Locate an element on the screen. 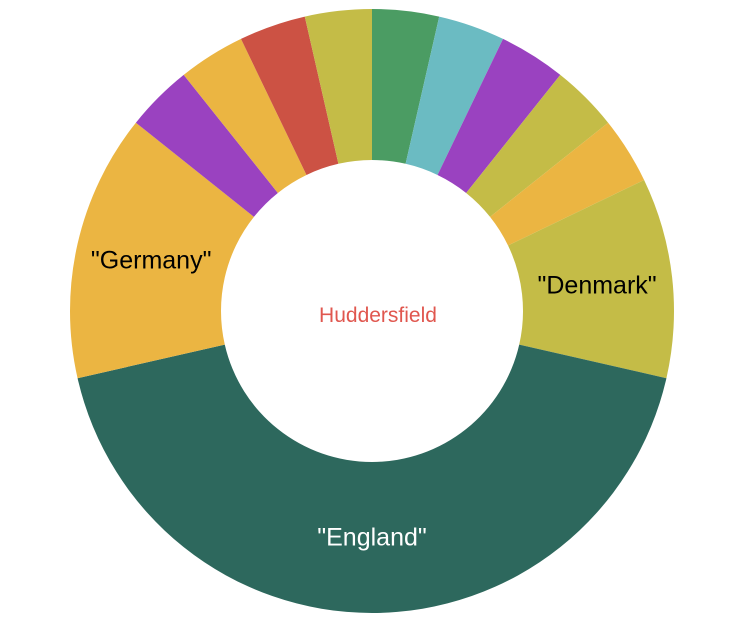  slice-label-7: "Germany" is located at coordinates (151, 261).